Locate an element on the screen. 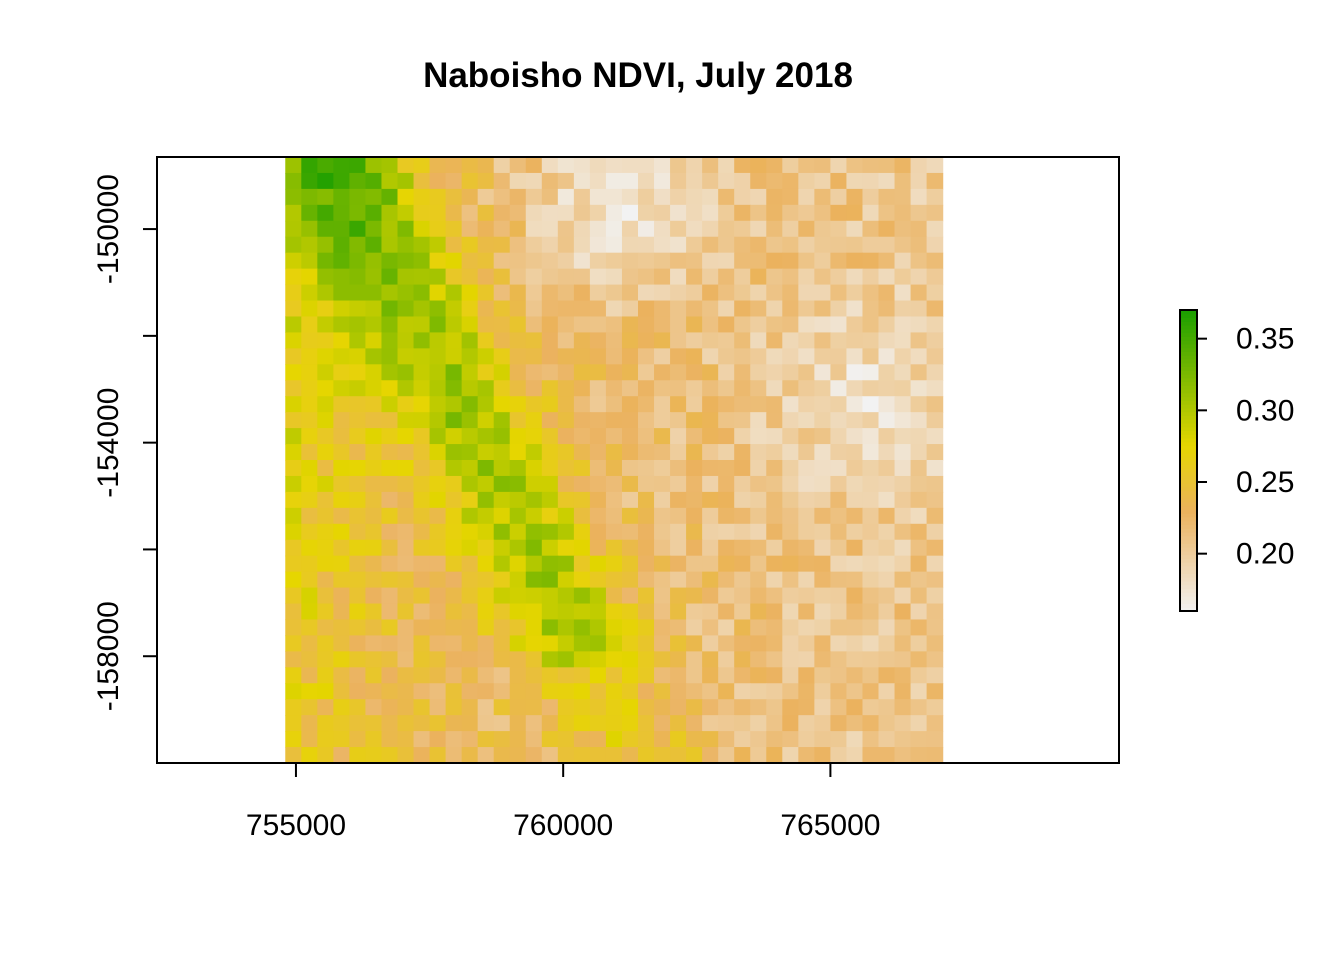 This screenshot has height=960, width=1344. x-tick-label: 765000 is located at coordinates (830, 825).